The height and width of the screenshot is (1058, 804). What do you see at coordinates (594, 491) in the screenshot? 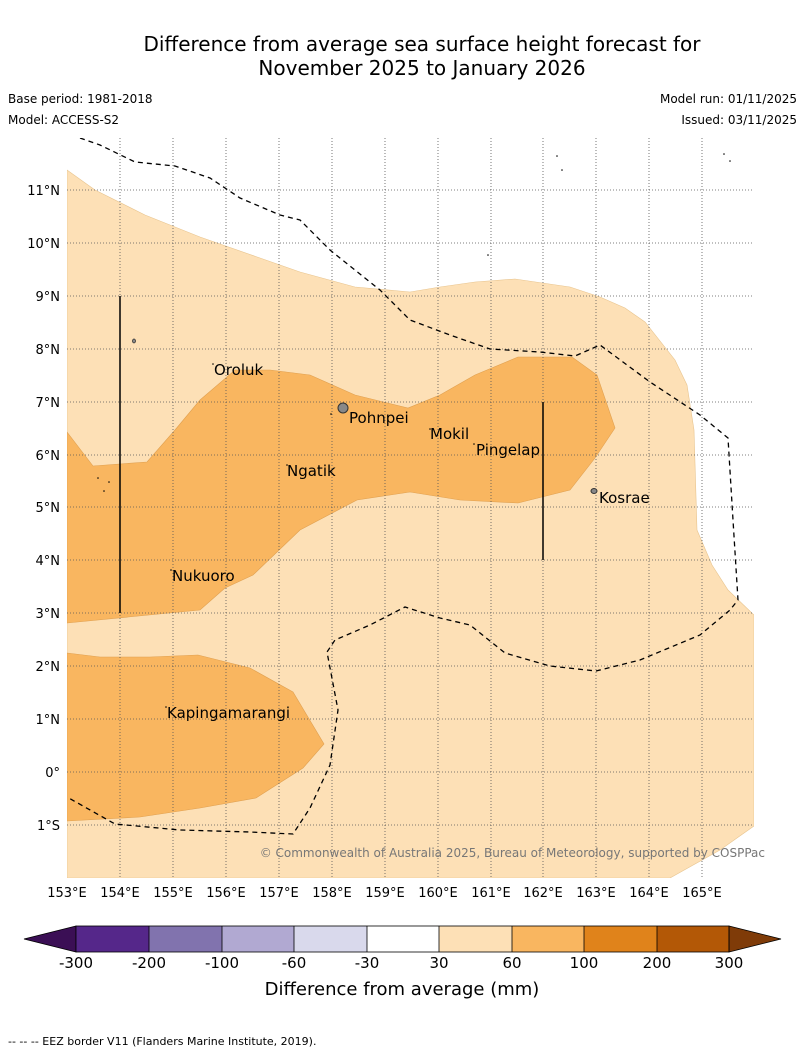
I see `kosrae-island` at bounding box center [594, 491].